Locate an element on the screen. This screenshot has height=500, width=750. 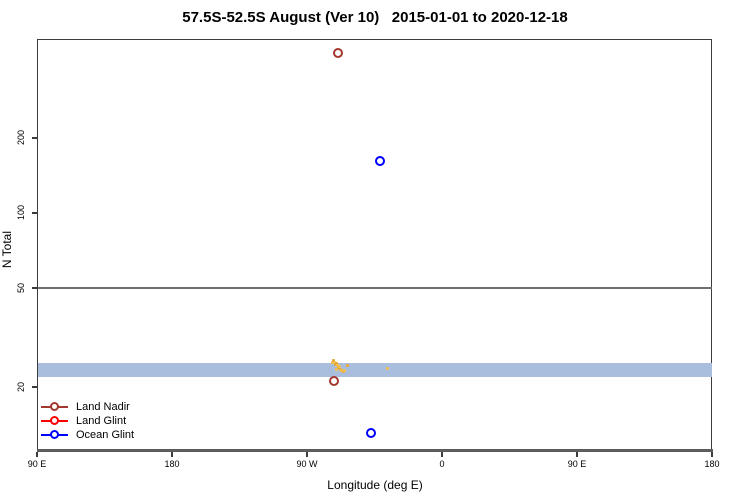
x-tick-label-2: 90 W is located at coordinates (307, 464).